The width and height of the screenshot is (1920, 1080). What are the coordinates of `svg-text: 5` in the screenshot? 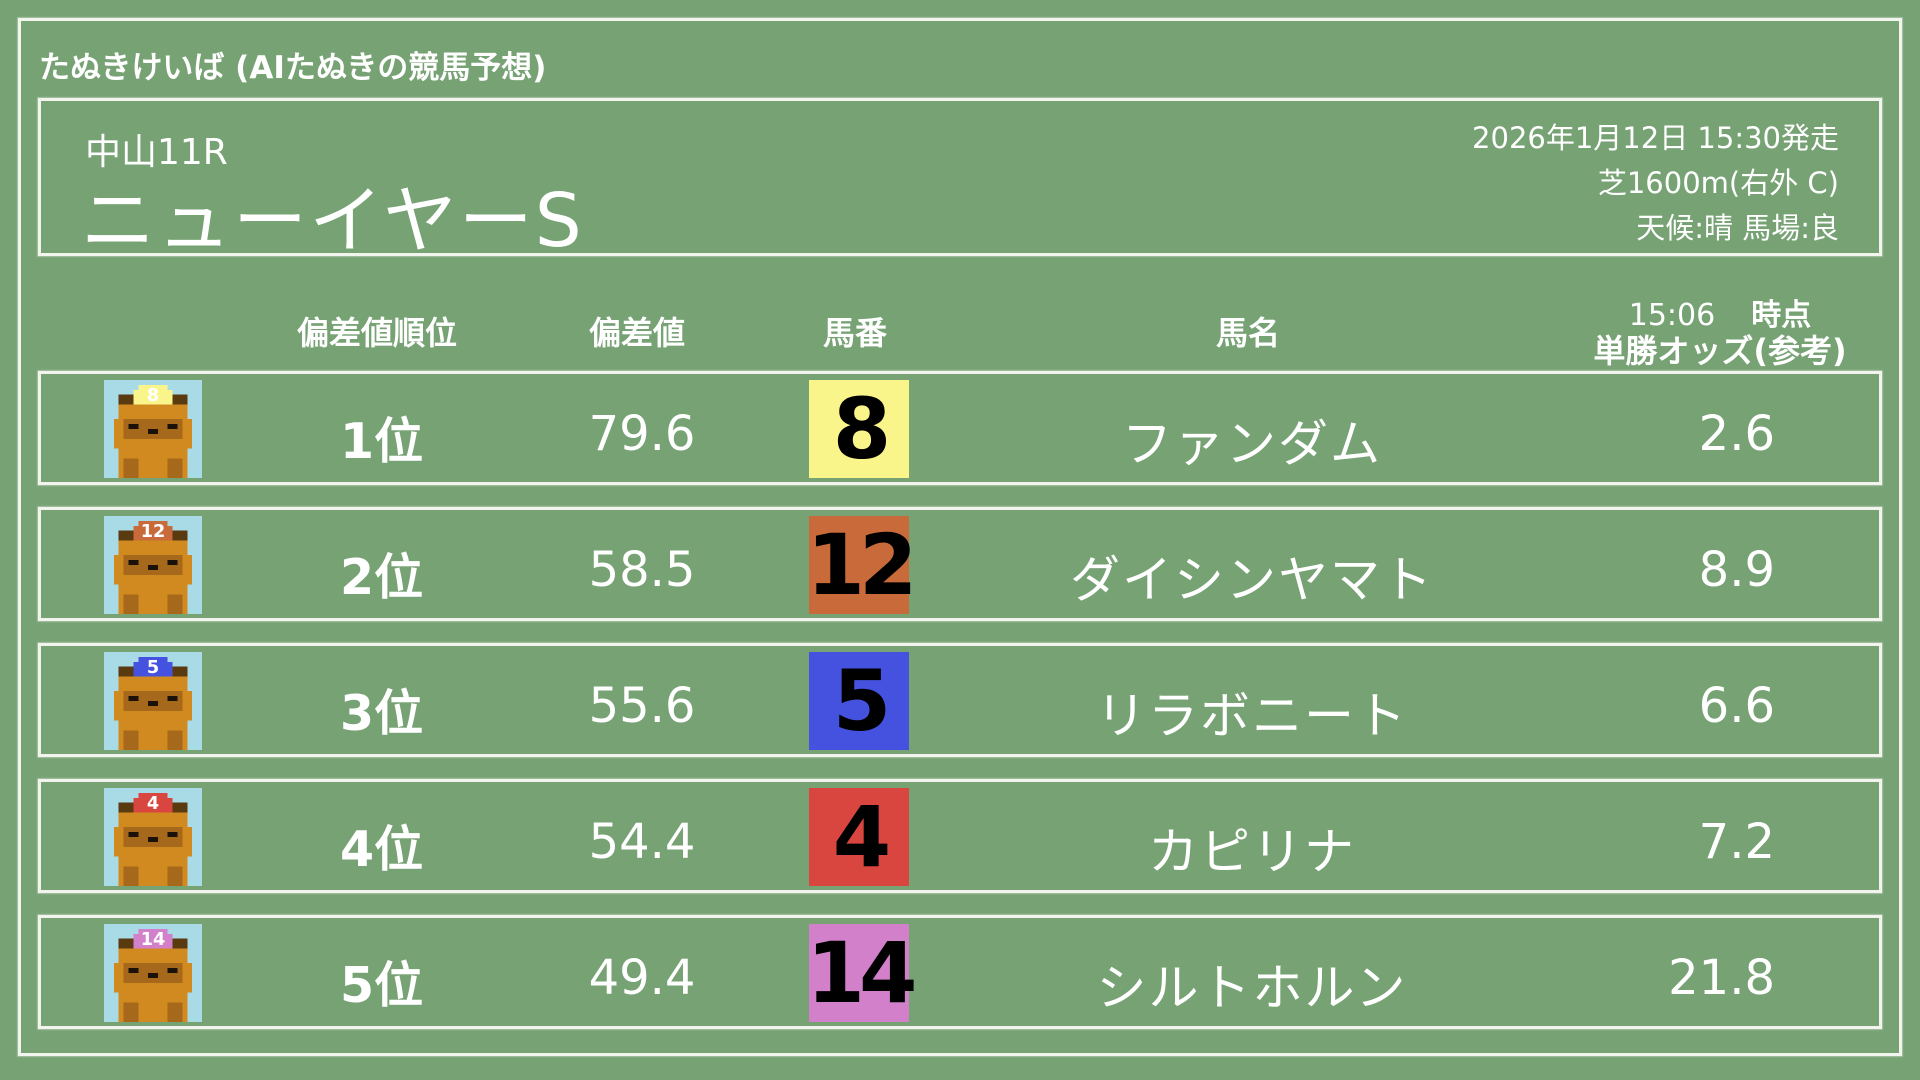 It's located at (153, 668).